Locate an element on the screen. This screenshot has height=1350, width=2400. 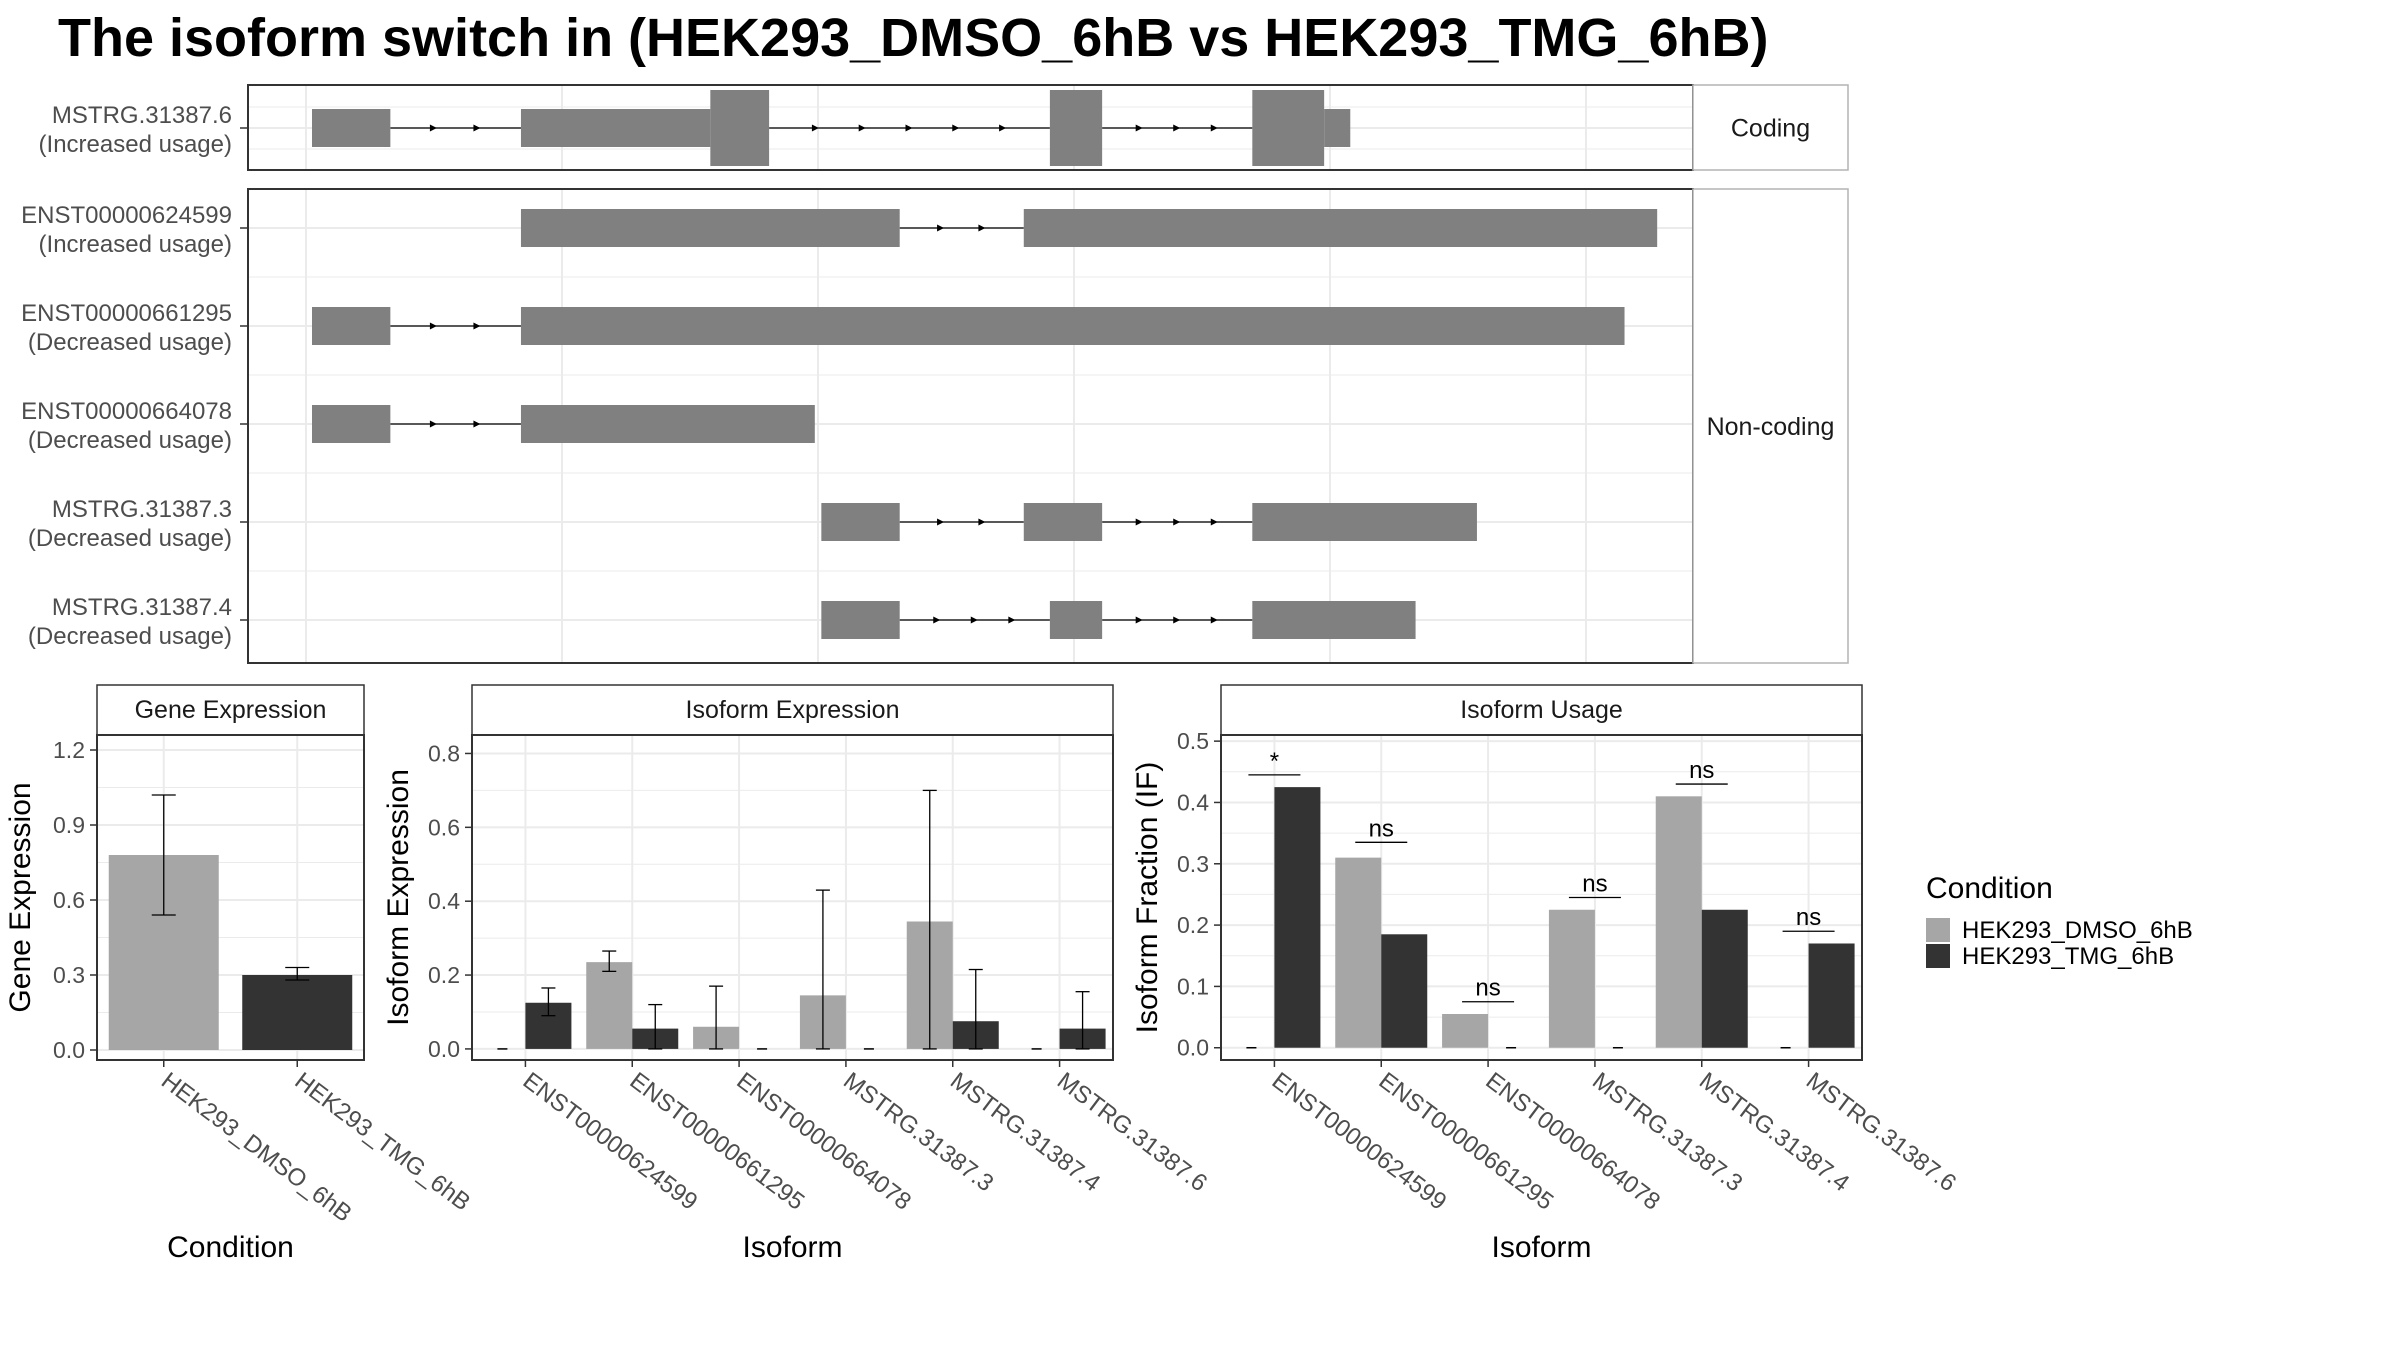
y-tick-label: 1.2 is located at coordinates (69, 750).